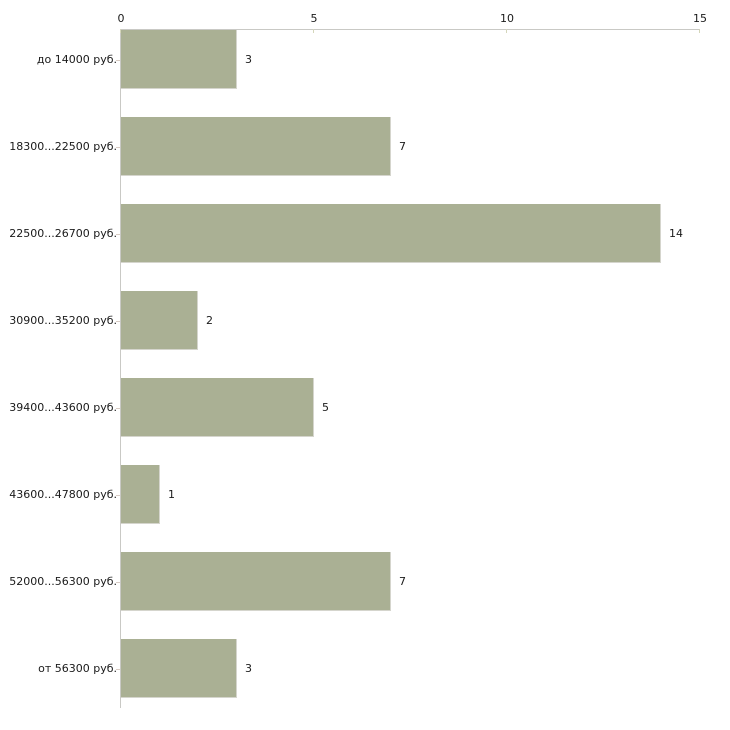  I want to click on x-axis-tick-label: 10, so click(507, 18).